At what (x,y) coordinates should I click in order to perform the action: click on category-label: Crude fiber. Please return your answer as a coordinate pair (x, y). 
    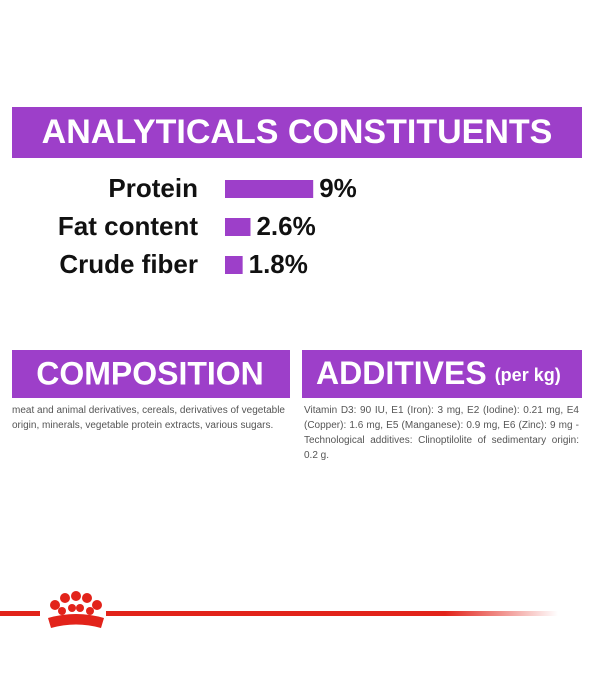
    Looking at the image, I should click on (128, 264).